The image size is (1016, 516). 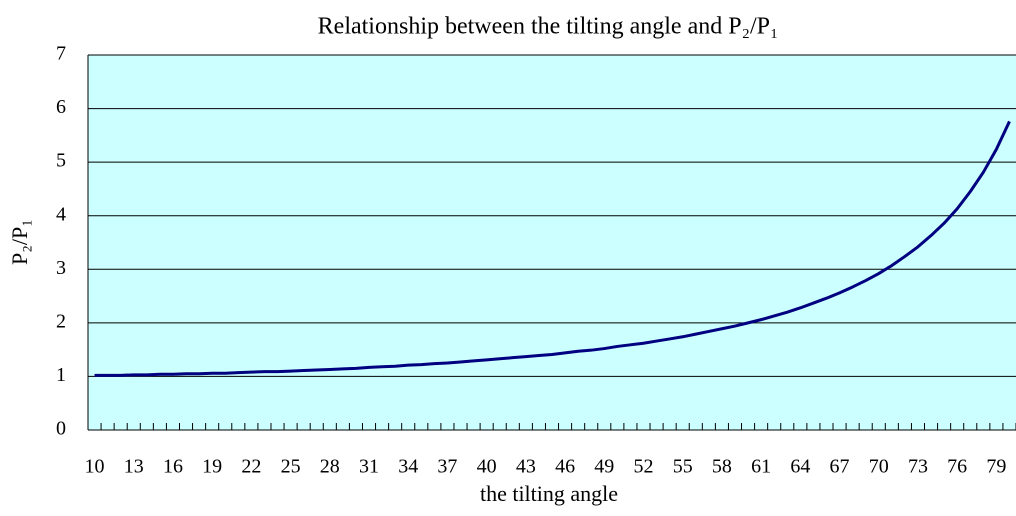 I want to click on x-tick-label: 37, so click(x=447, y=467).